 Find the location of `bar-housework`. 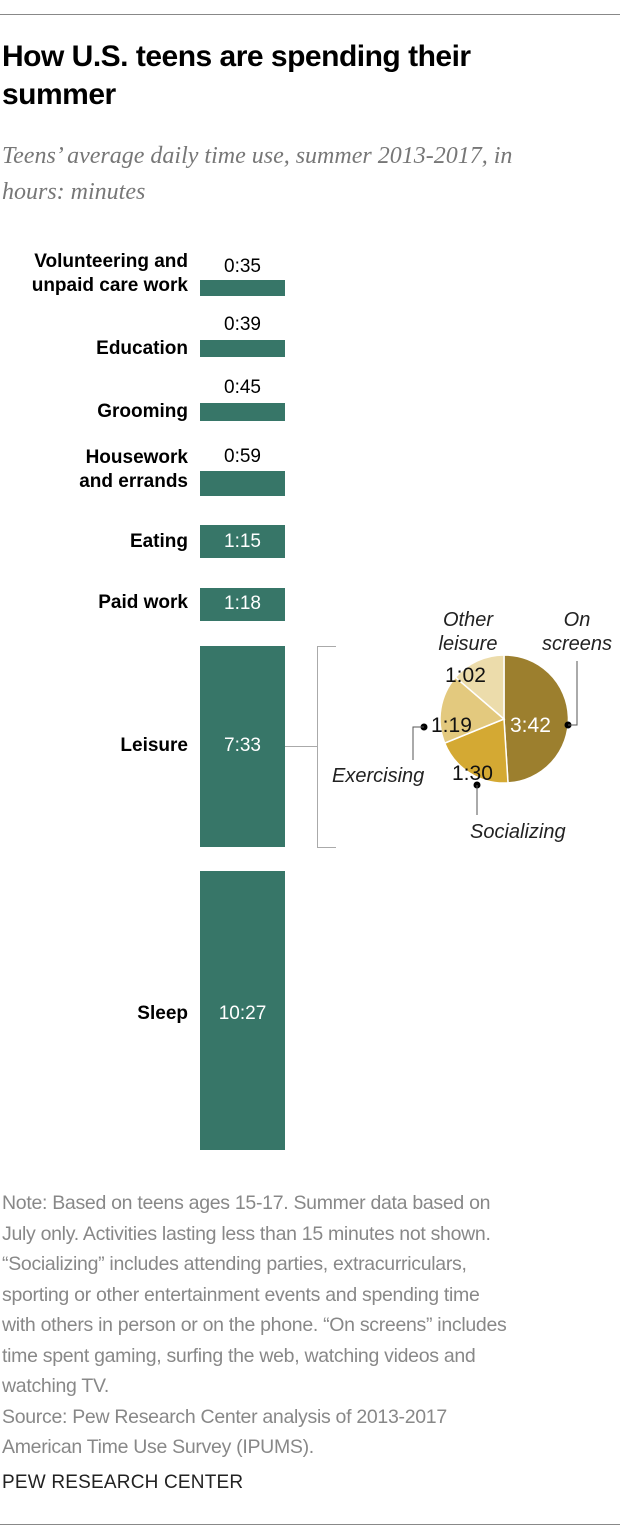

bar-housework is located at coordinates (242, 483).